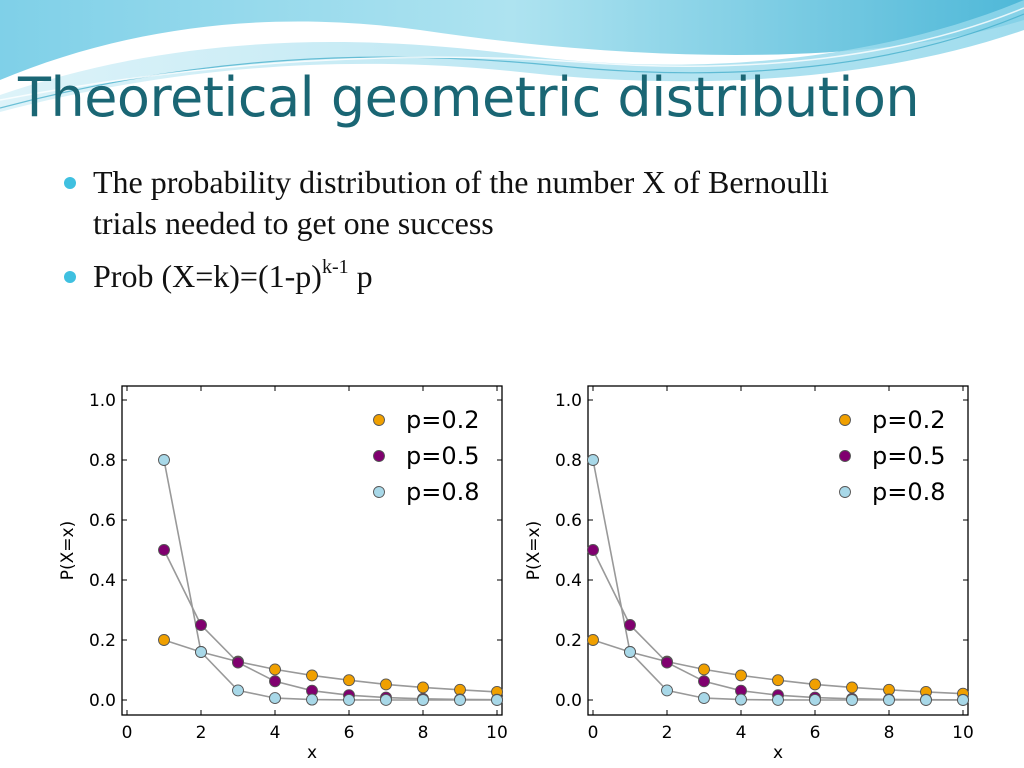 This screenshot has width=1024, height=768. What do you see at coordinates (469, 97) in the screenshot?
I see `slide-title: Theoretical geometric distribution` at bounding box center [469, 97].